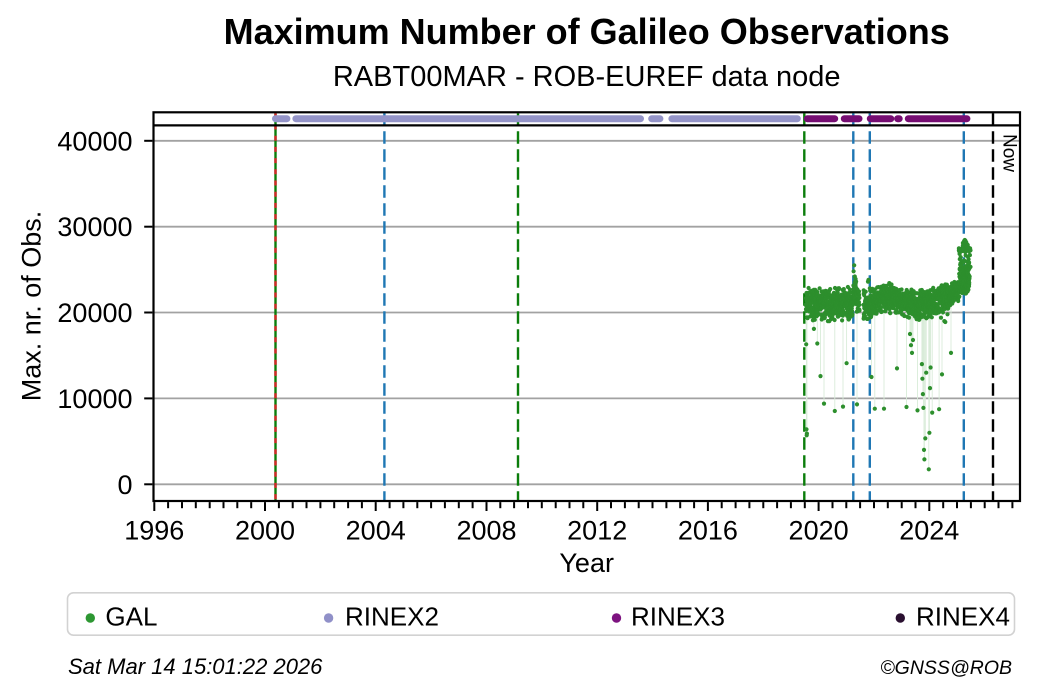 The width and height of the screenshot is (1040, 699). I want to click on svg-text: Max. nr. of Obs., so click(32, 306).